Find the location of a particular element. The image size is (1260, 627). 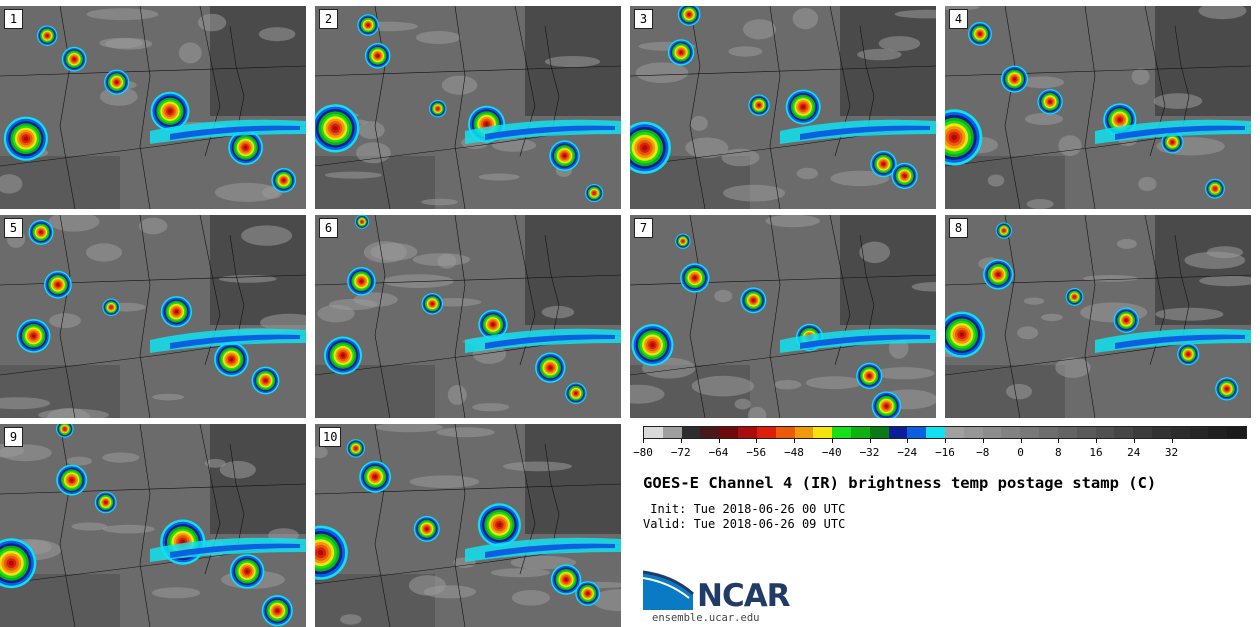

panel-number-label: 8 is located at coordinates (958, 228).